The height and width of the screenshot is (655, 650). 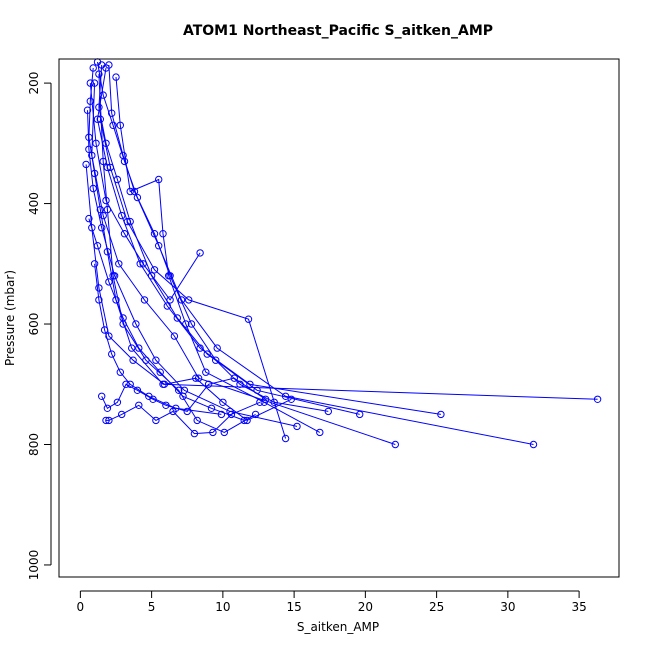 I want to click on y-tick-label: 200, so click(x=34, y=83).